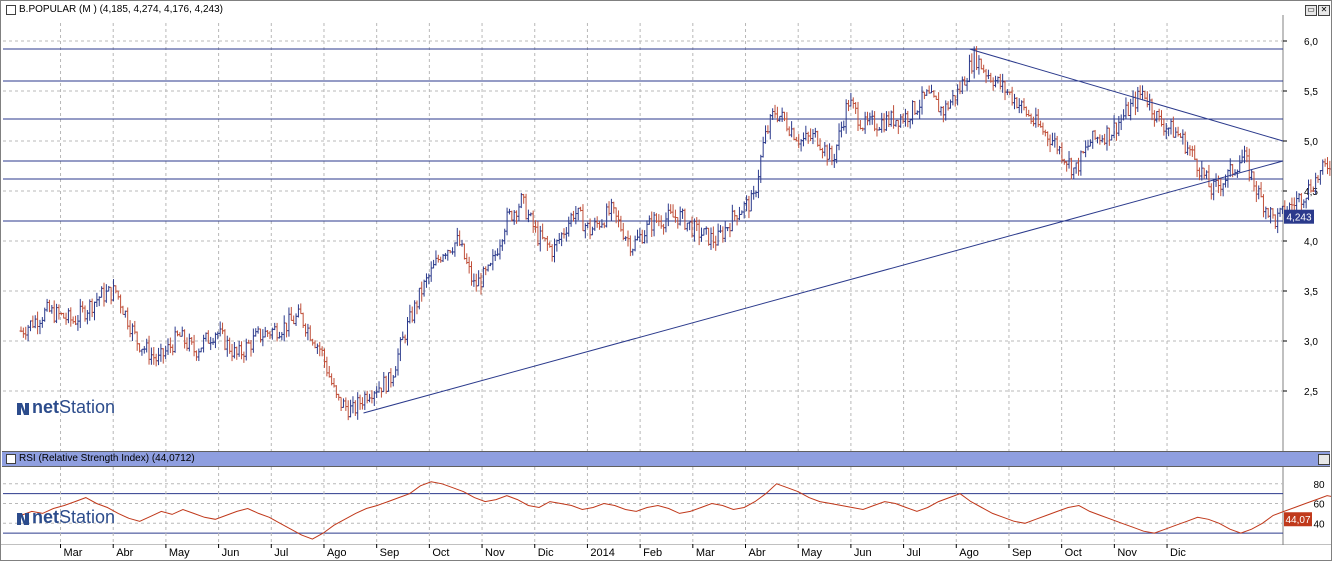 This screenshot has height=561, width=1332. I want to click on x-tick-label: Oct, so click(1073, 553).